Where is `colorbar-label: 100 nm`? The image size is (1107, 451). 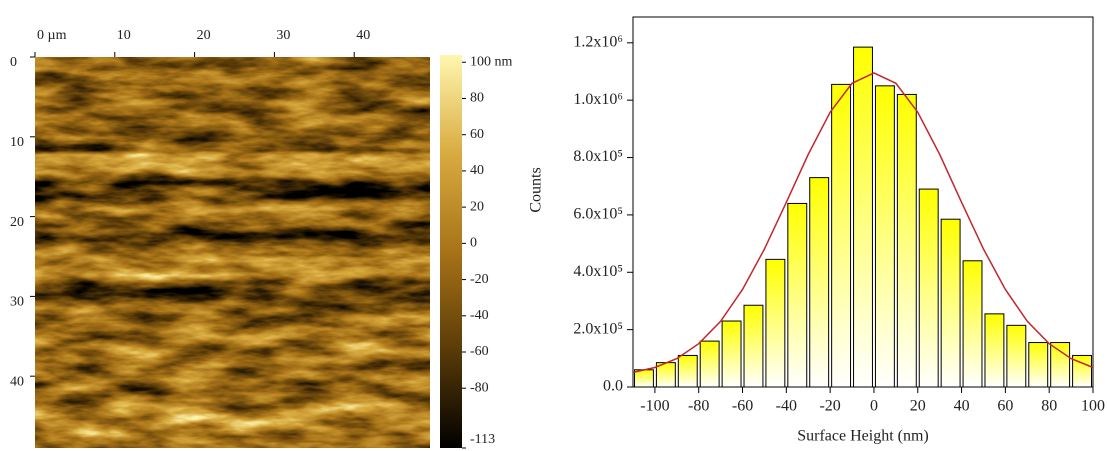 colorbar-label: 100 nm is located at coordinates (491, 61).